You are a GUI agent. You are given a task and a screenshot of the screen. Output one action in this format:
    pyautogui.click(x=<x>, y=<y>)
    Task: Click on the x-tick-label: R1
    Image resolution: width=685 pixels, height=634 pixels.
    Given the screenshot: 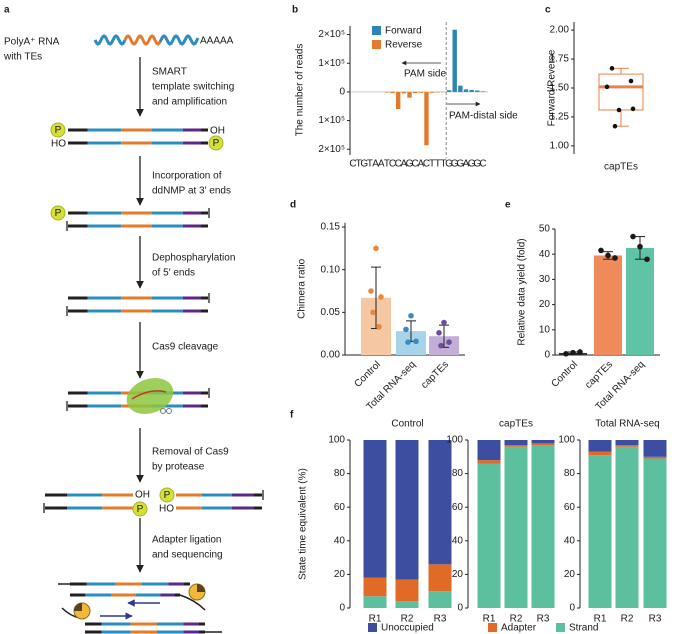 What is the action you would take?
    pyautogui.click(x=375, y=619)
    